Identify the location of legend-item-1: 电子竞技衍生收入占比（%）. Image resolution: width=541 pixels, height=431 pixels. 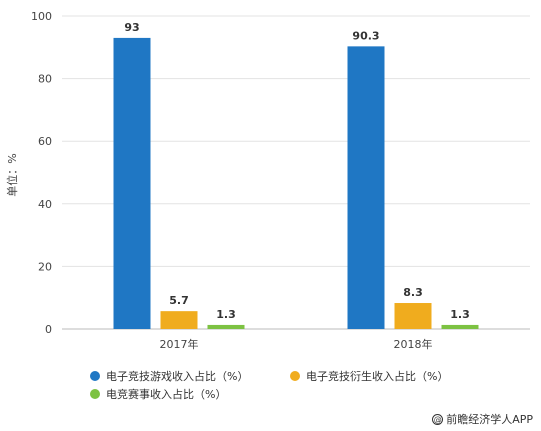
(369, 376).